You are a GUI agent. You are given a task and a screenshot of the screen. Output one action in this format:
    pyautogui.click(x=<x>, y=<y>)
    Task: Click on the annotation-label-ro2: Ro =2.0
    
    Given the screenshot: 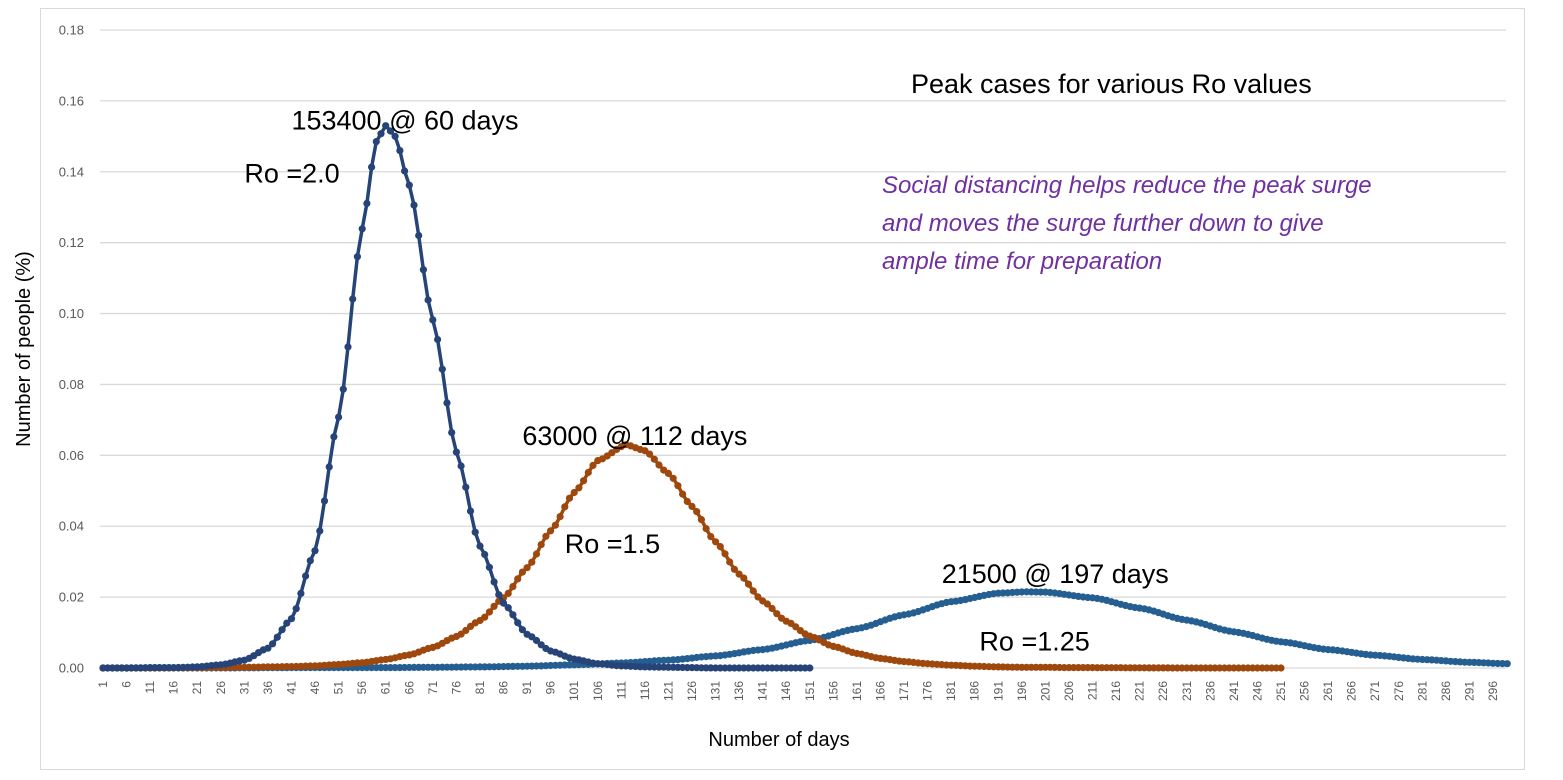 What is the action you would take?
    pyautogui.click(x=291, y=174)
    